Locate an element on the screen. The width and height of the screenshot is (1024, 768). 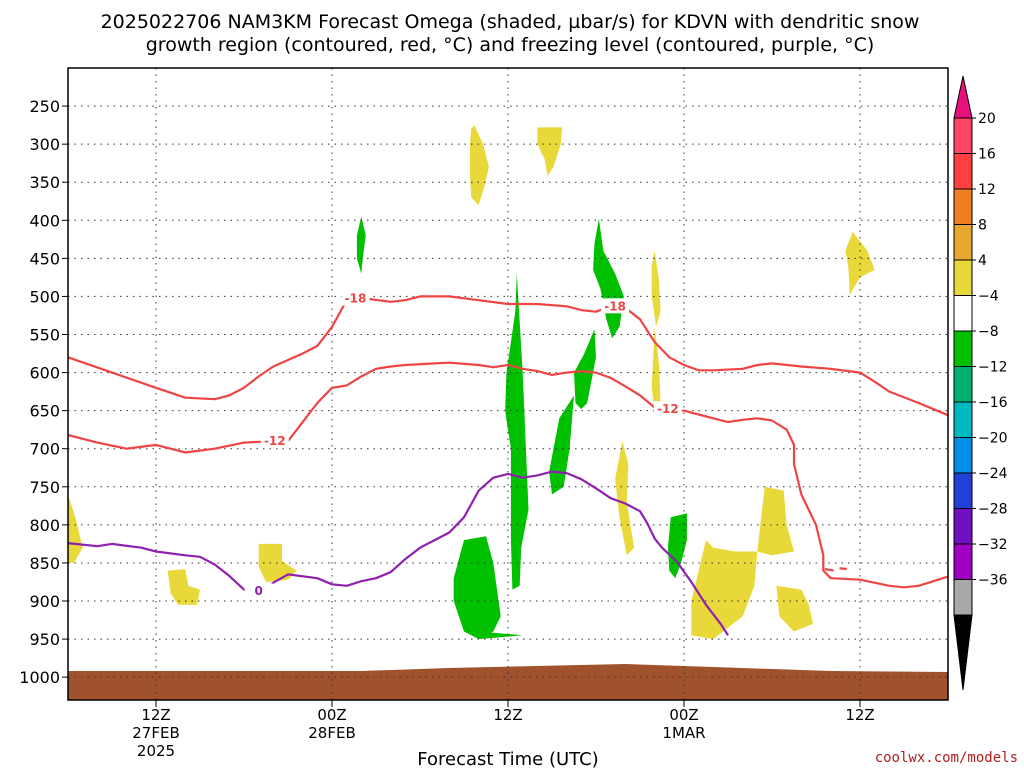
isotherm-minus18-label-1: -18 is located at coordinates (615, 306).